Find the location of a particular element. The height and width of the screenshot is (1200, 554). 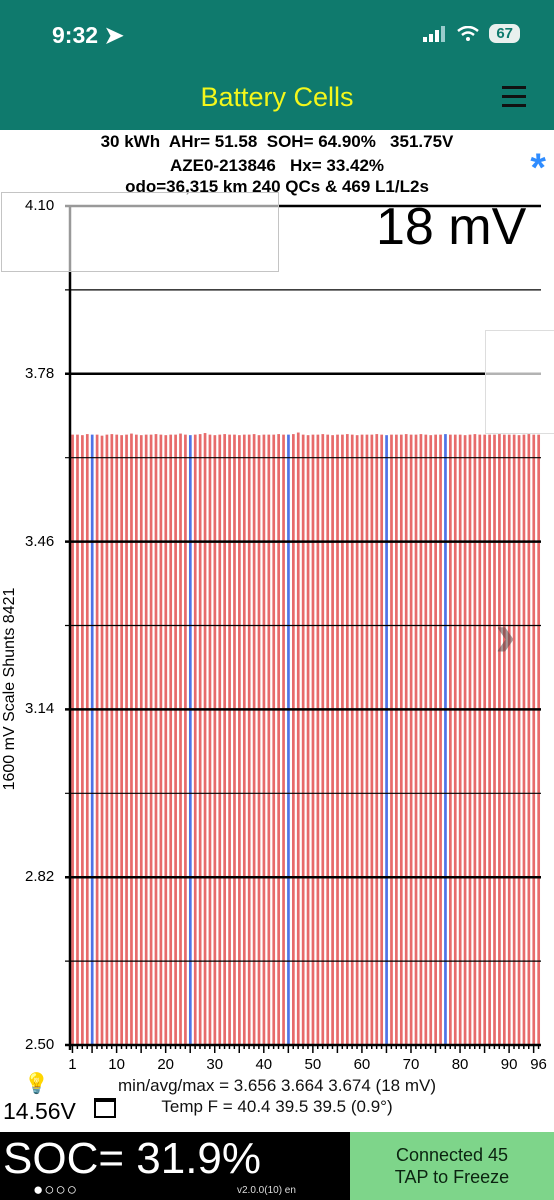

status-bar: 9:32 ➤ 67 is located at coordinates (277, 34).